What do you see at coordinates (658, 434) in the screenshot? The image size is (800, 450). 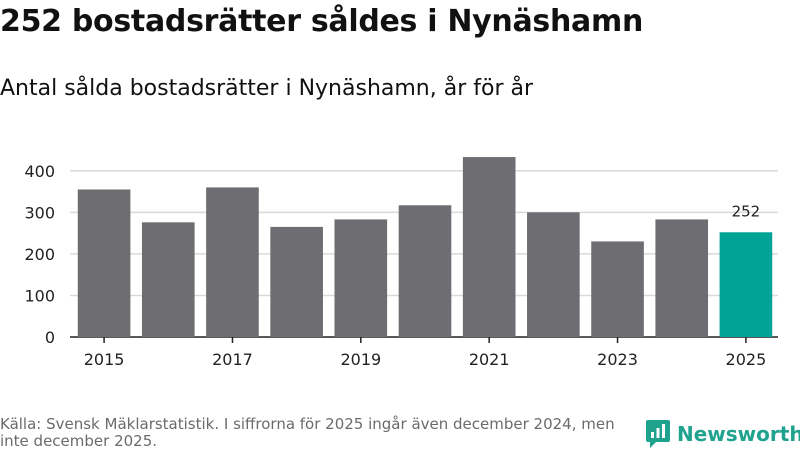 I see `newsworthy-logo-icon` at bounding box center [658, 434].